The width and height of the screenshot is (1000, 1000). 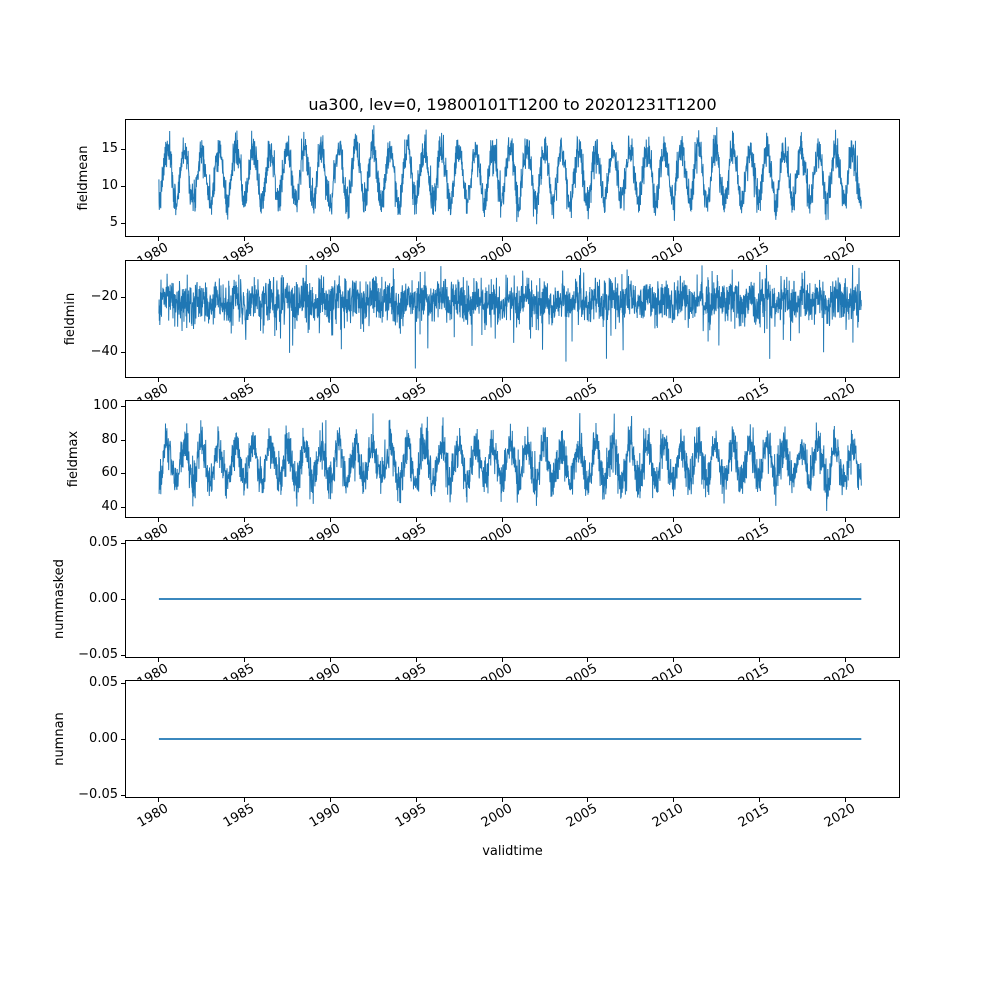 What do you see at coordinates (238, 816) in the screenshot?
I see `x-tick-label: 1985` at bounding box center [238, 816].